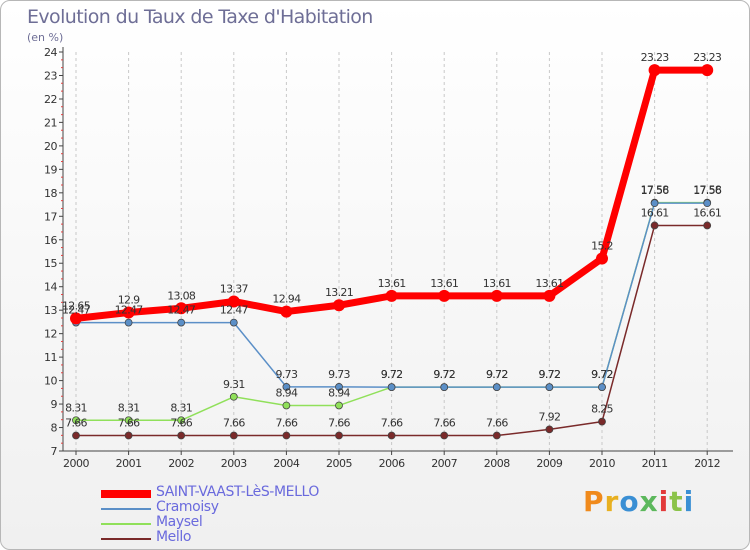 Image resolution: width=750 pixels, height=550 pixels. What do you see at coordinates (286, 299) in the screenshot?
I see `data-label: 12.94` at bounding box center [286, 299].